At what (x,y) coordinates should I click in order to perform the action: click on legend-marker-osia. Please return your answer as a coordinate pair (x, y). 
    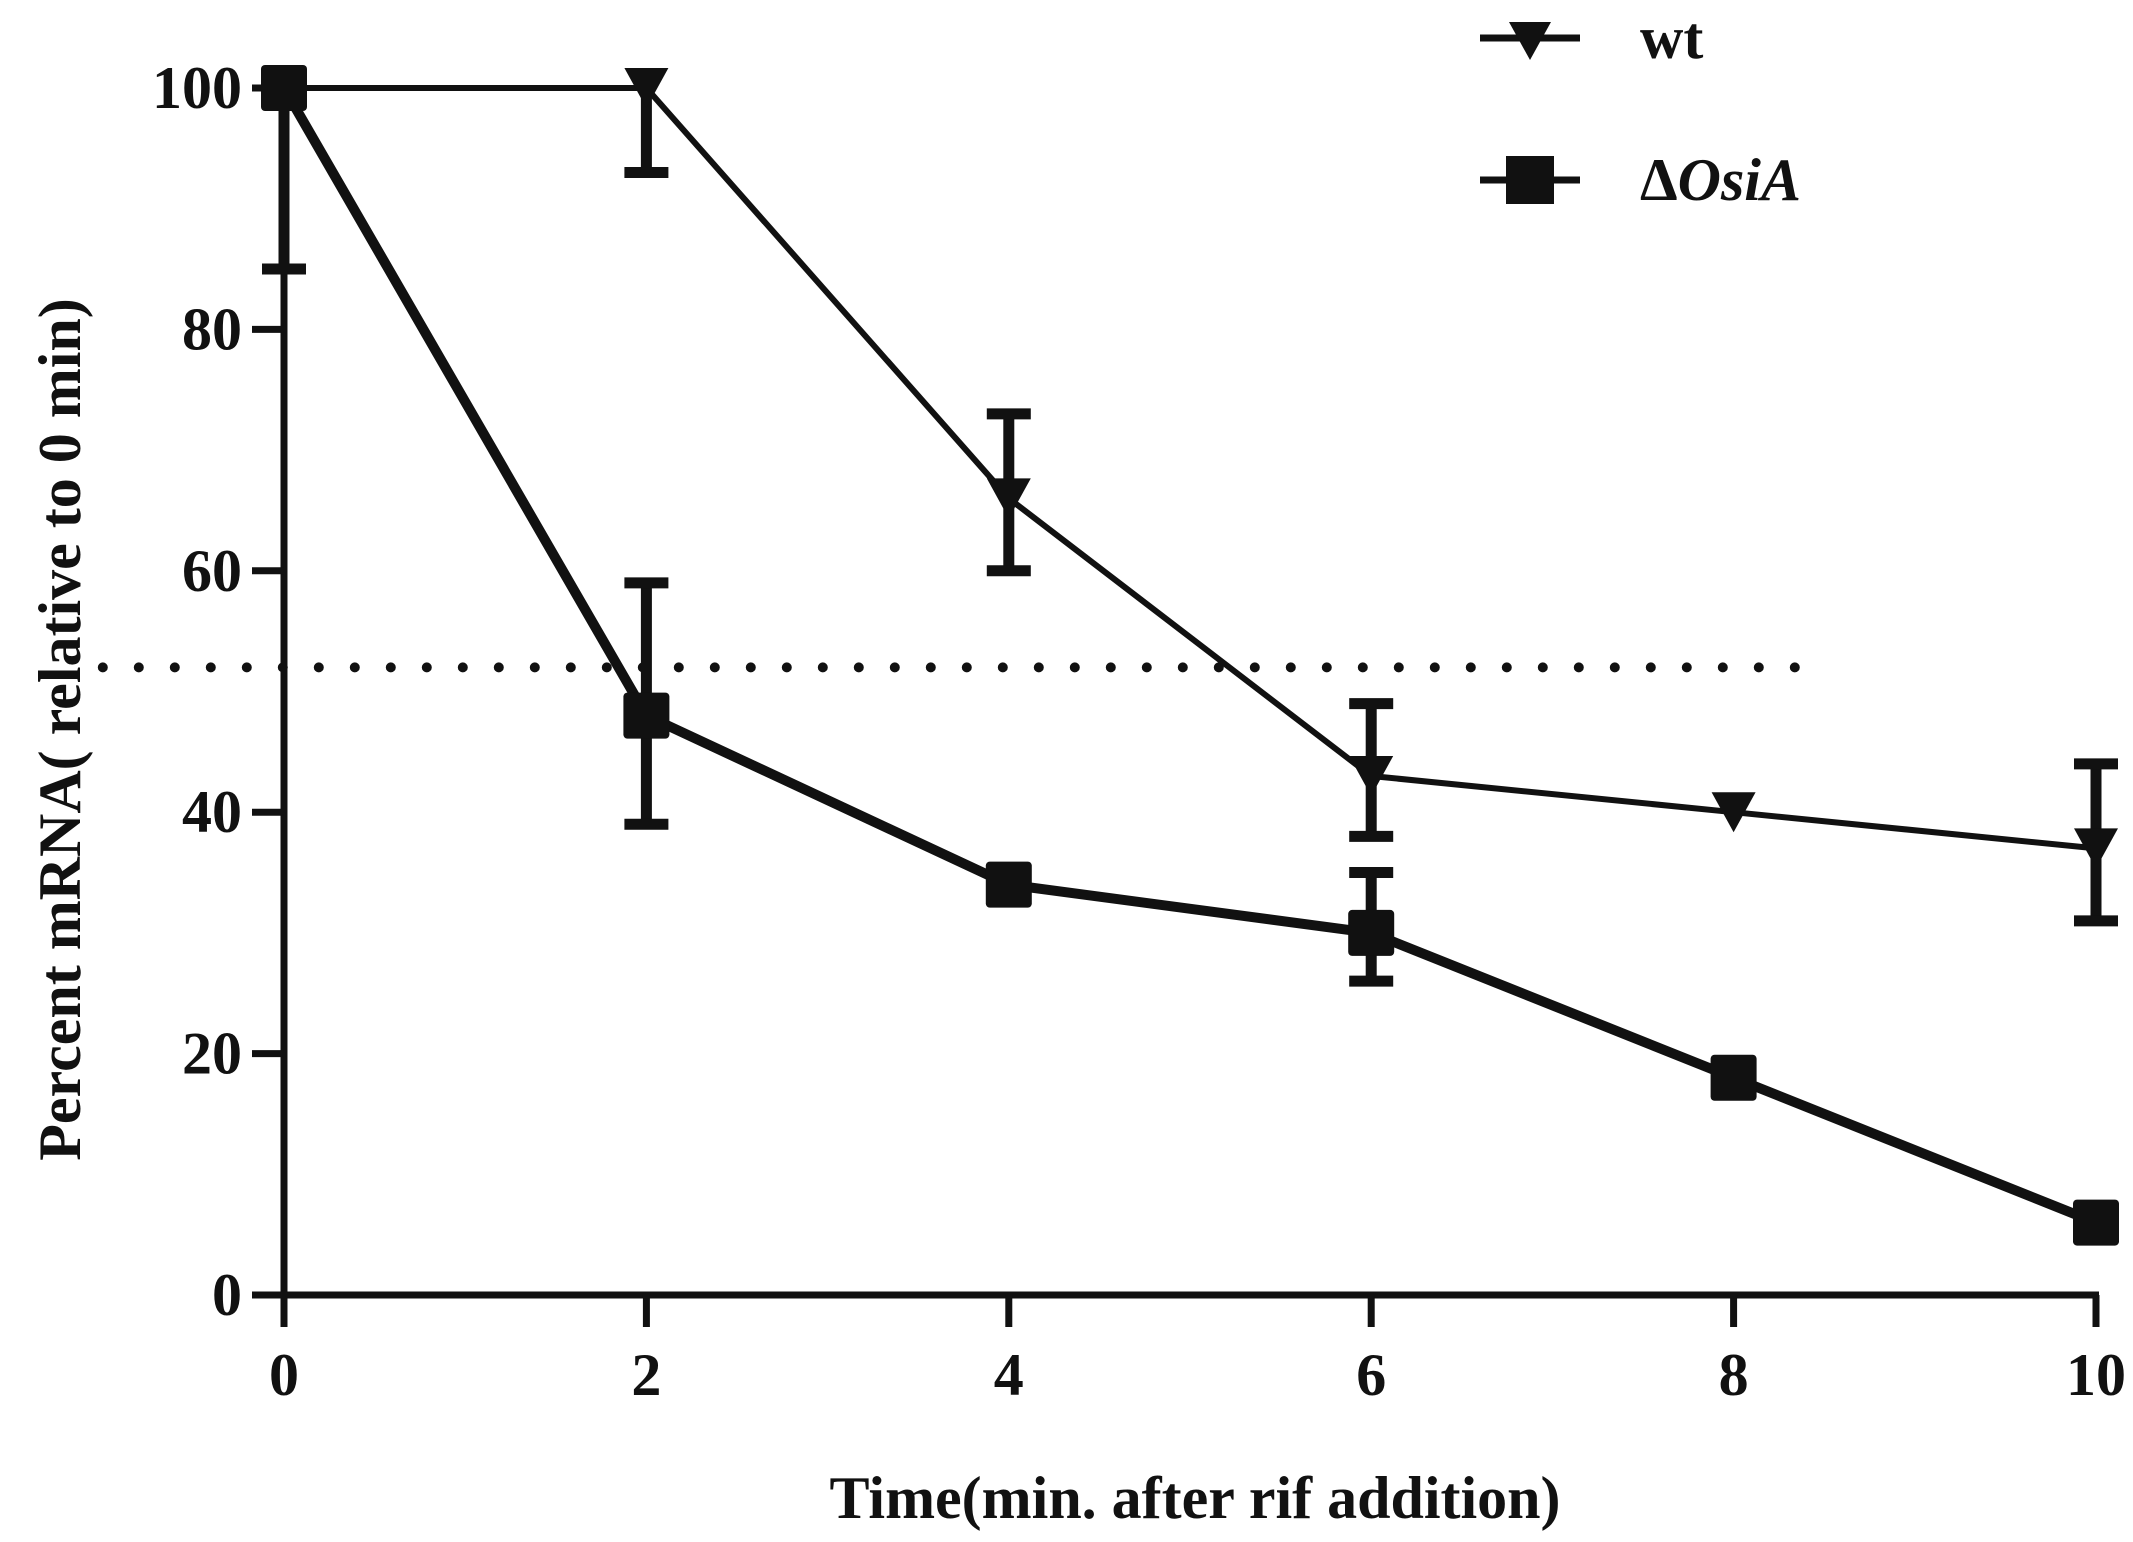
    Looking at the image, I should click on (1530, 180).